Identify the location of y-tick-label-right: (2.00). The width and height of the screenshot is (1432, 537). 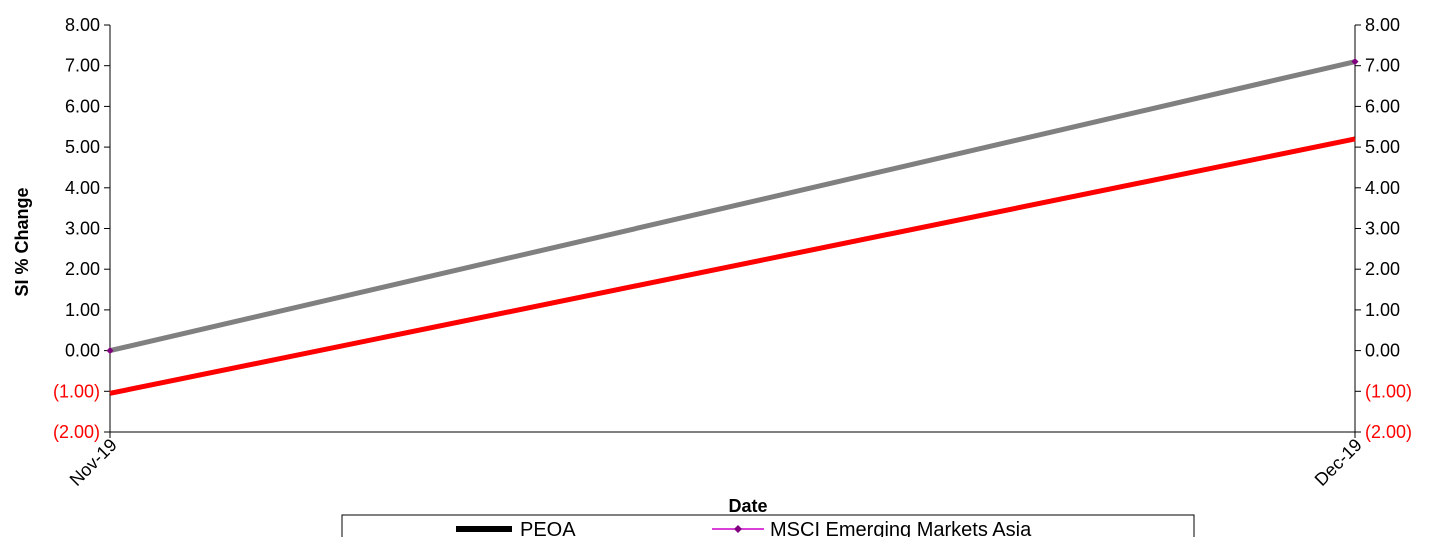
(1388, 432).